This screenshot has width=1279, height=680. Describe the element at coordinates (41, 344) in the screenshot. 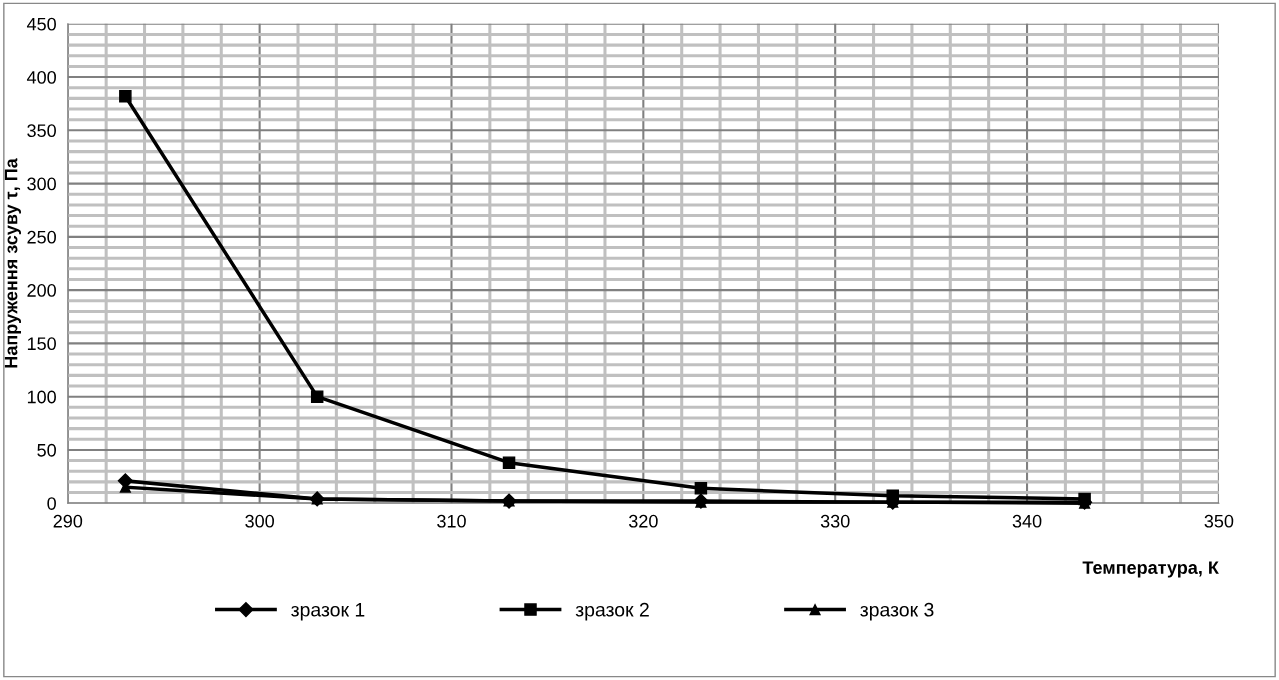

I see `y-tick-label: 150` at that location.